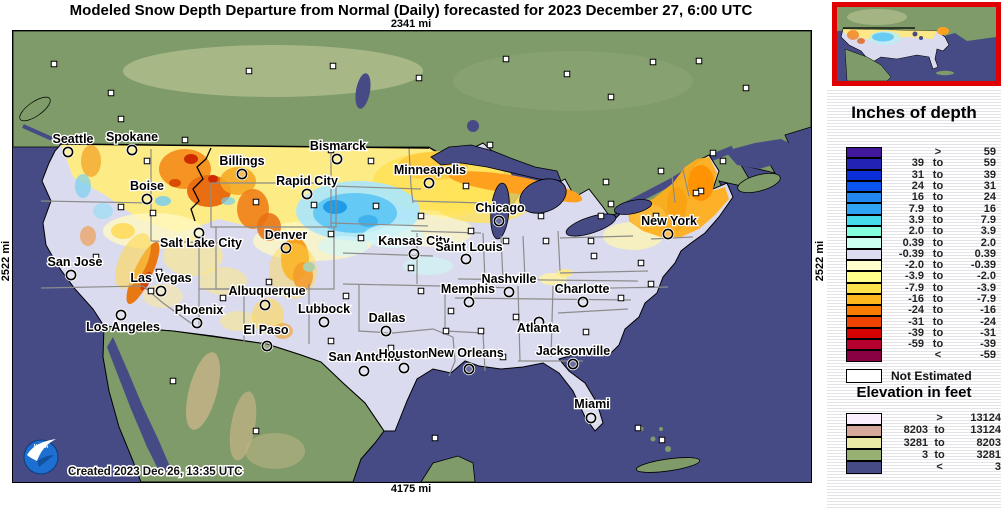 The width and height of the screenshot is (1001, 508). I want to click on legend-high-value: 3281, so click(988, 454).